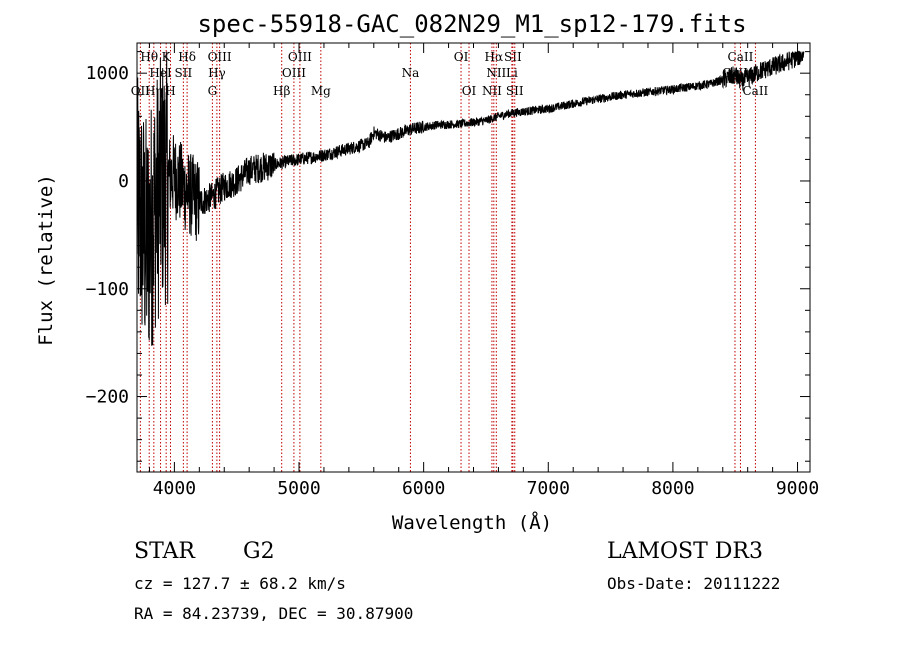 This screenshot has height=649, width=900. I want to click on y-tick-label: −200, so click(107, 397).